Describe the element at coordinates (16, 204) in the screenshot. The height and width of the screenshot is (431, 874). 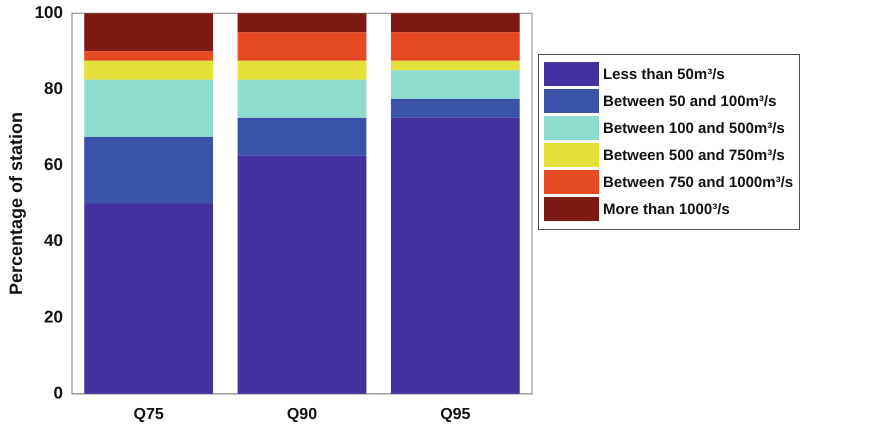
I see `y-axis-title: Percentage of station` at that location.